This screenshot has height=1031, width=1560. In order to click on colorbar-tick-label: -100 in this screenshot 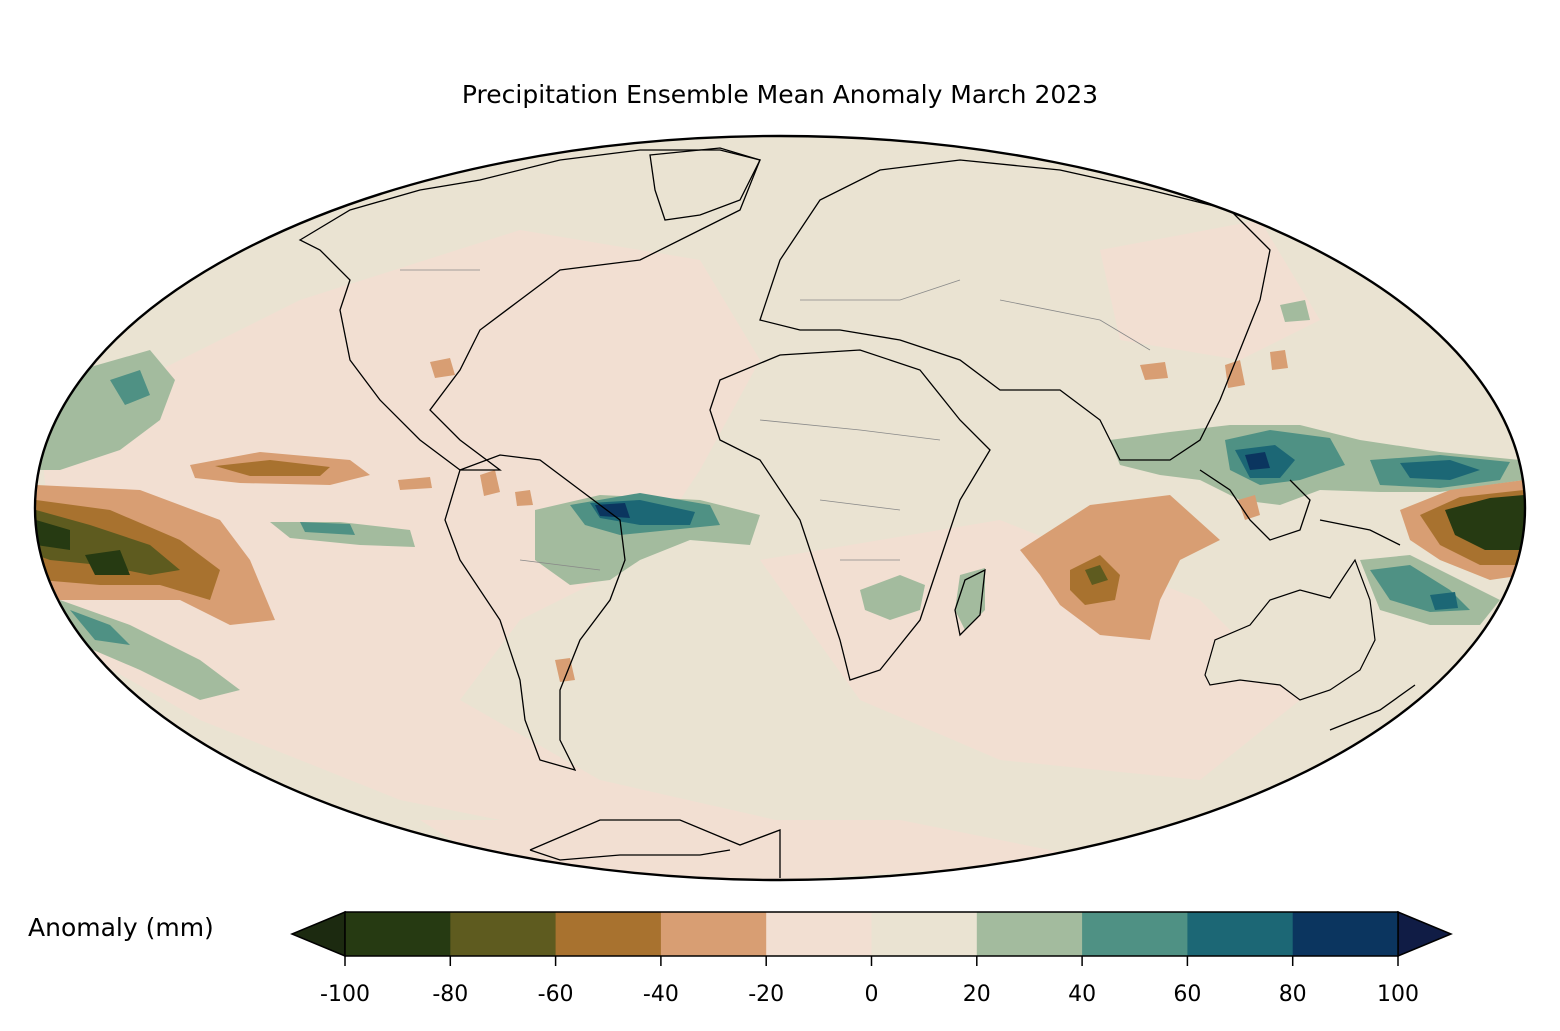, I will do `click(345, 994)`.